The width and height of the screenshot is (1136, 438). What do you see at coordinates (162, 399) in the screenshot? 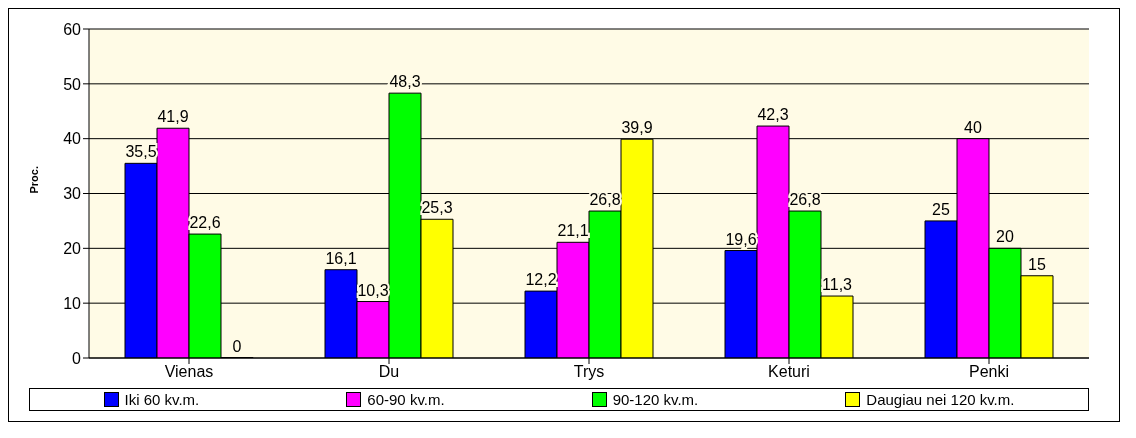
I see `legend-label: Iki 60 kv.m.` at bounding box center [162, 399].